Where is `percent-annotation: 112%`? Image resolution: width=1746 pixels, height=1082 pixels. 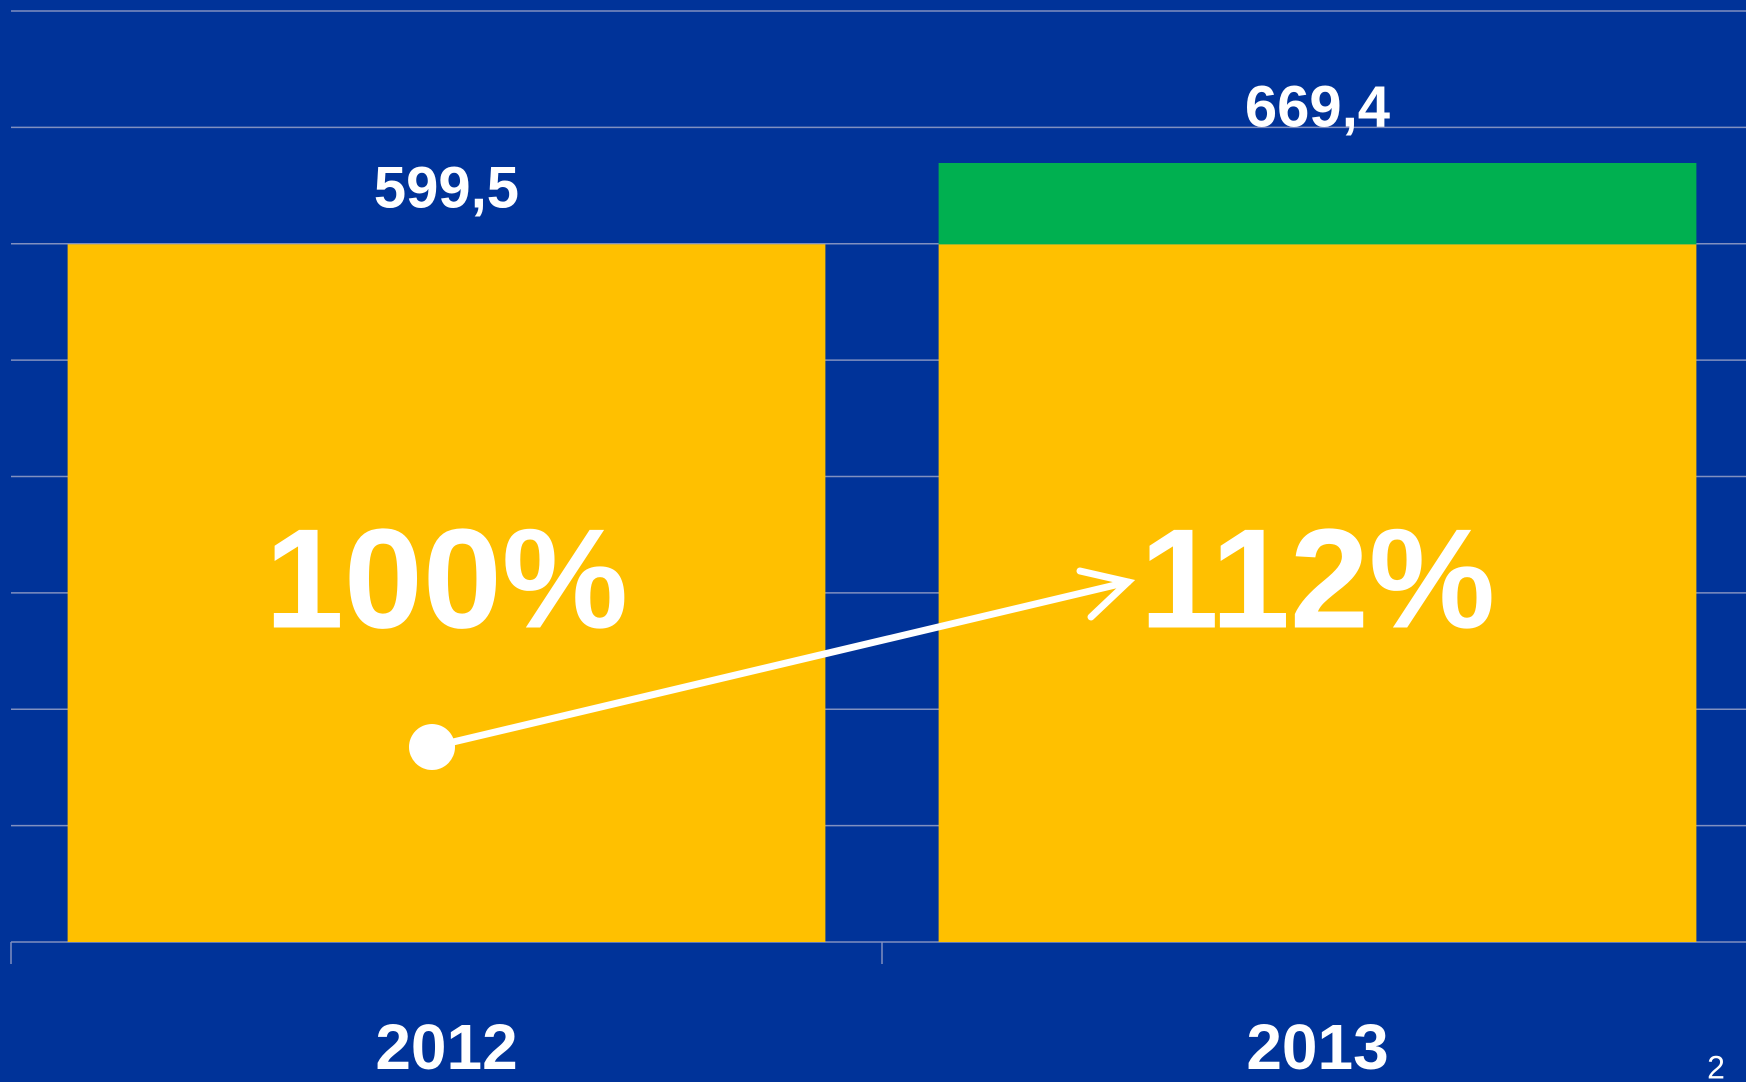
percent-annotation: 112% is located at coordinates (1317, 579).